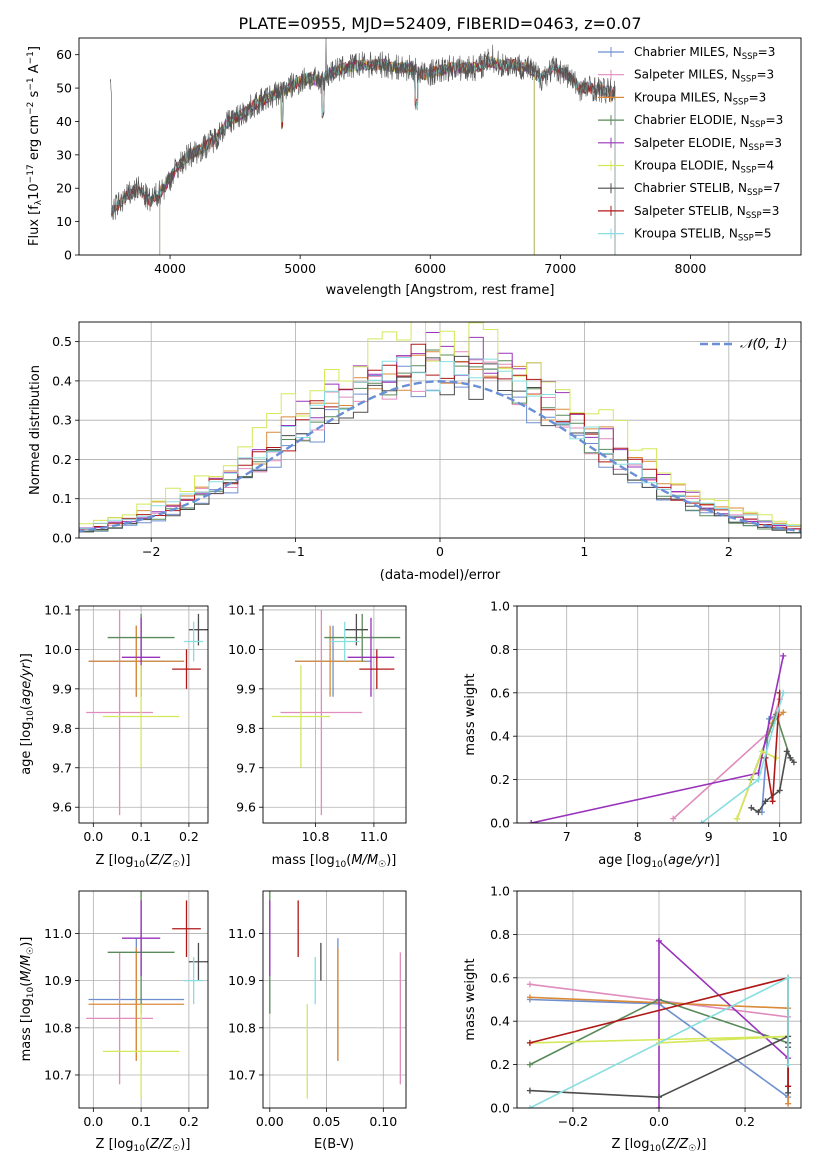 The height and width of the screenshot is (1170, 819). Describe the element at coordinates (316, 836) in the screenshot. I see `x-tick-label: 10.8` at that location.